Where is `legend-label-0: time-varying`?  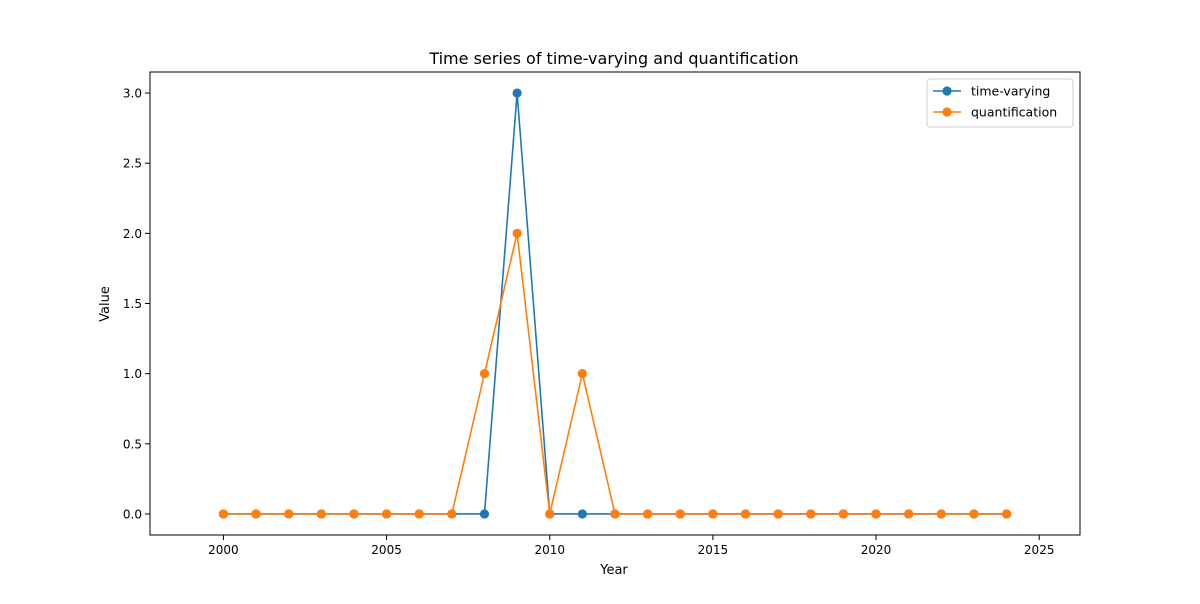 legend-label-0: time-varying is located at coordinates (1010, 91).